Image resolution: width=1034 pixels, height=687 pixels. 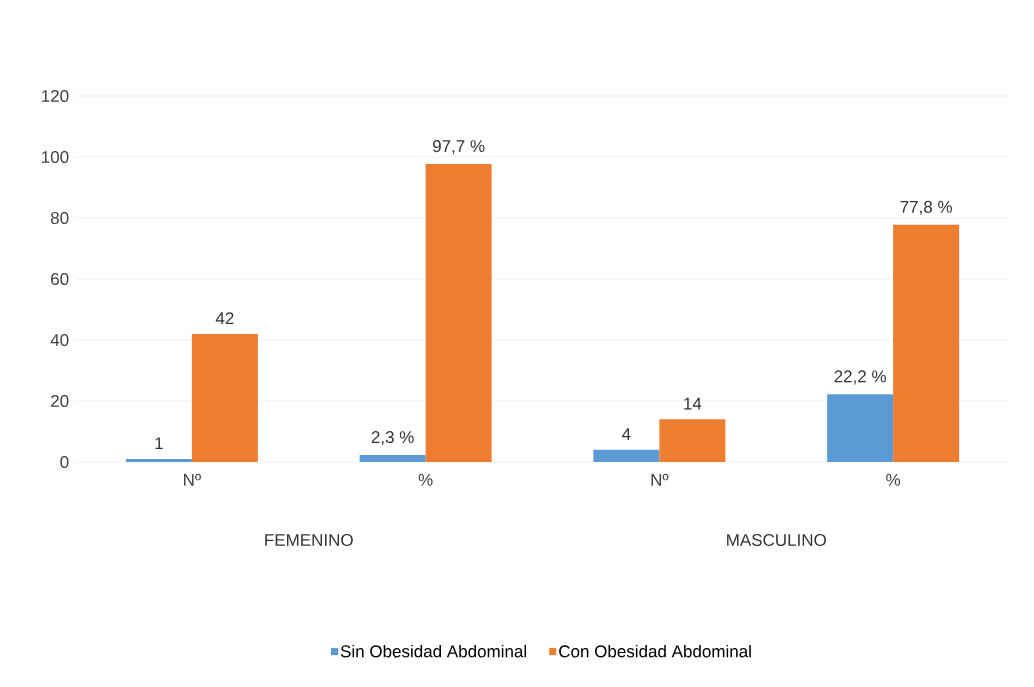 What do you see at coordinates (776, 540) in the screenshot?
I see `text: MASCULINO` at bounding box center [776, 540].